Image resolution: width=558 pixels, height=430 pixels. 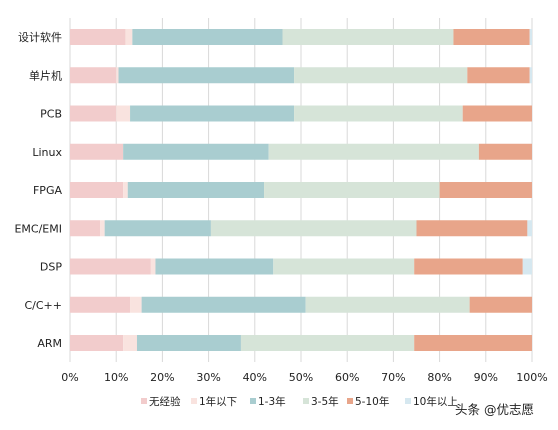 What do you see at coordinates (301, 377) in the screenshot?
I see `x-tick-label: 50%` at bounding box center [301, 377].